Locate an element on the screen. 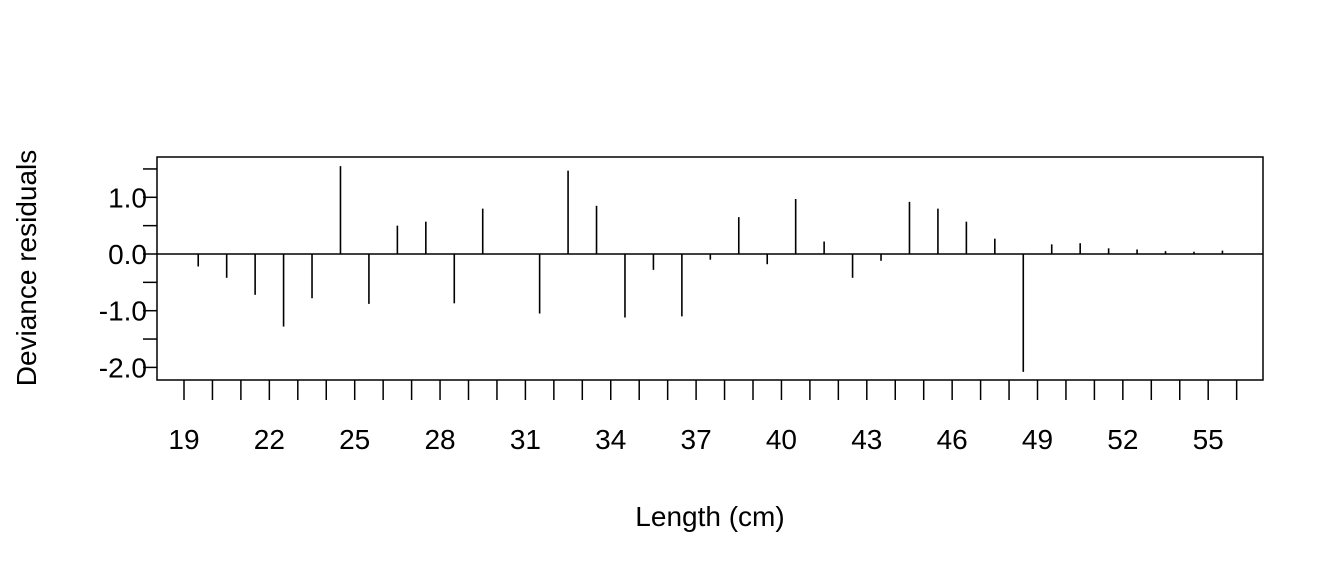  y-axis: 1.0 0.0 -1.0 -2.0 is located at coordinates (128, 275).